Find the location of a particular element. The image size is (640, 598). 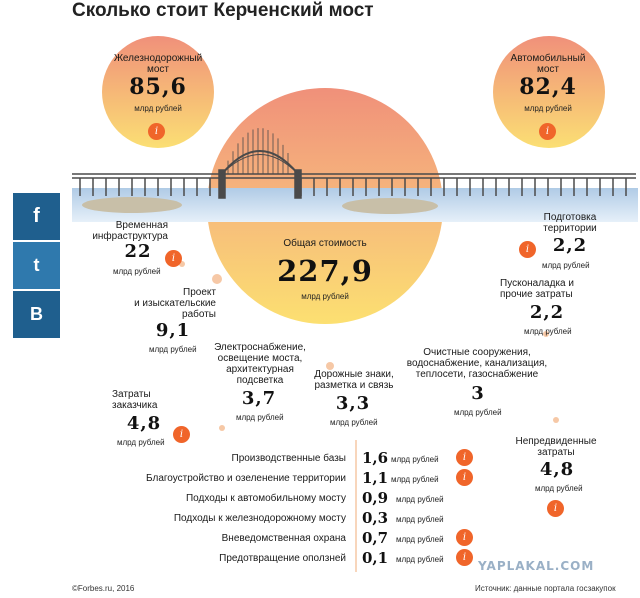

rail-bridge-info-icon: i is located at coordinates (156, 131).